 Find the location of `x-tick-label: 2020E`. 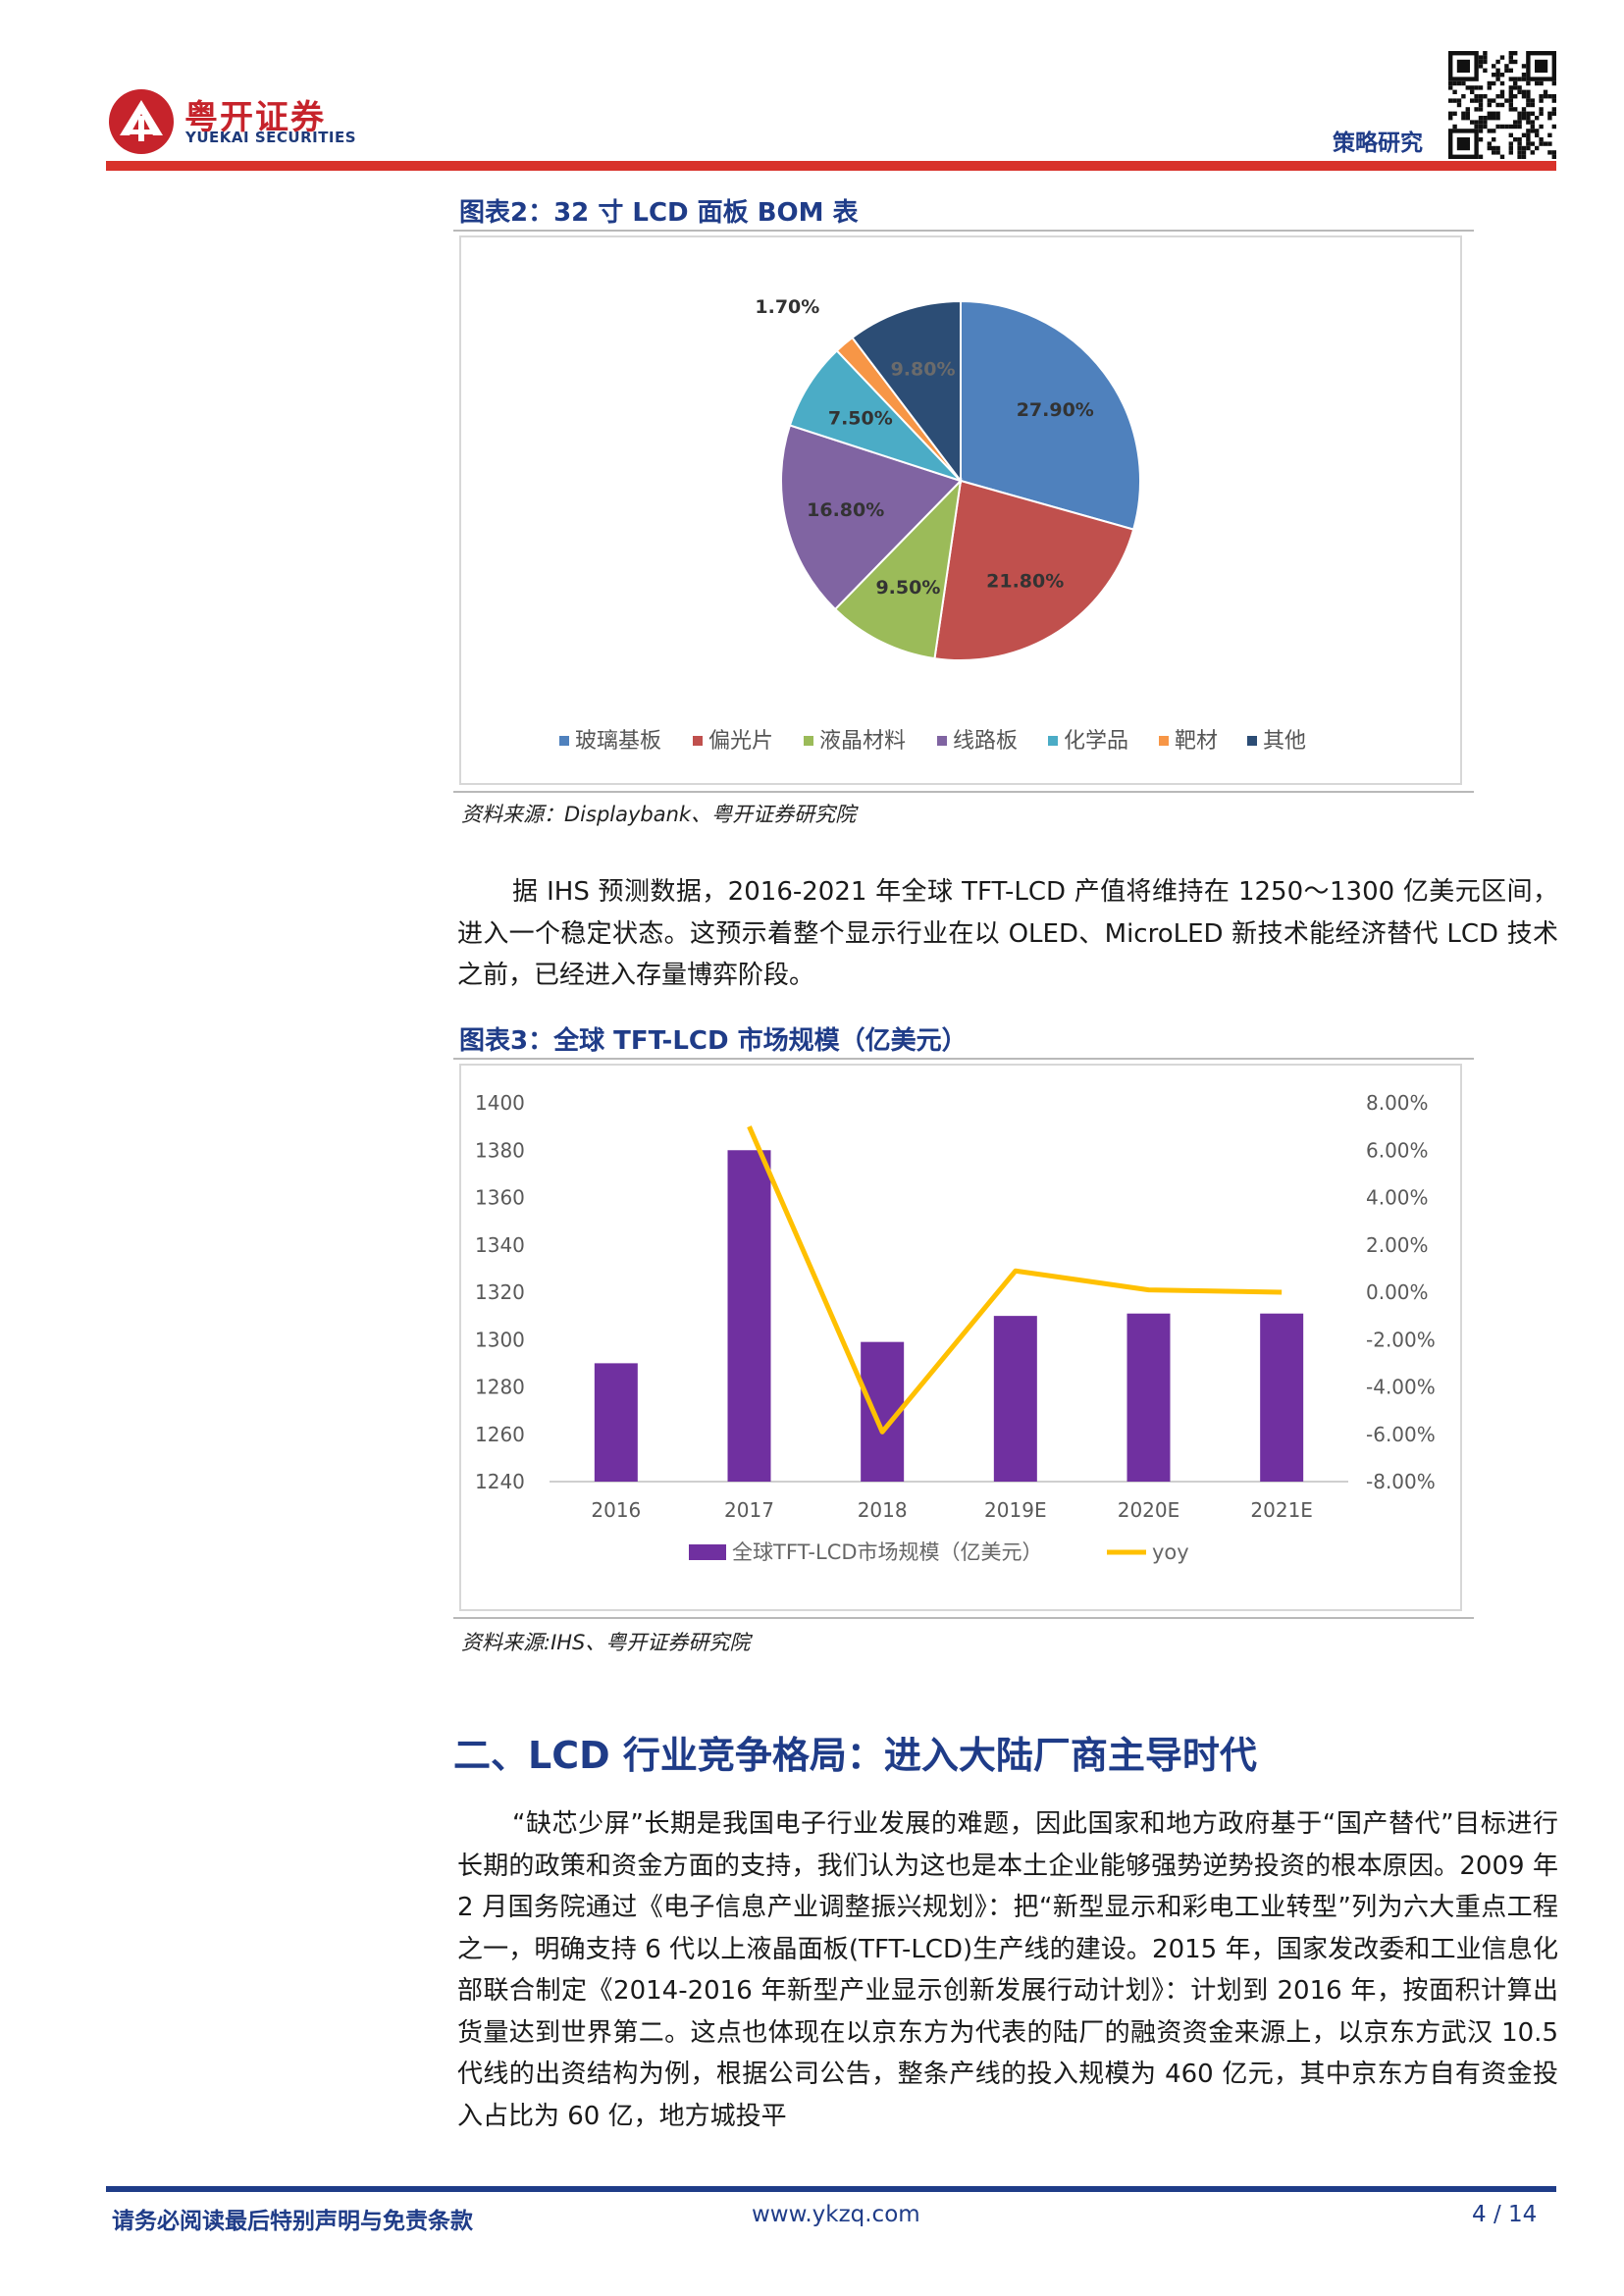

x-tick-label: 2020E is located at coordinates (1149, 1510).